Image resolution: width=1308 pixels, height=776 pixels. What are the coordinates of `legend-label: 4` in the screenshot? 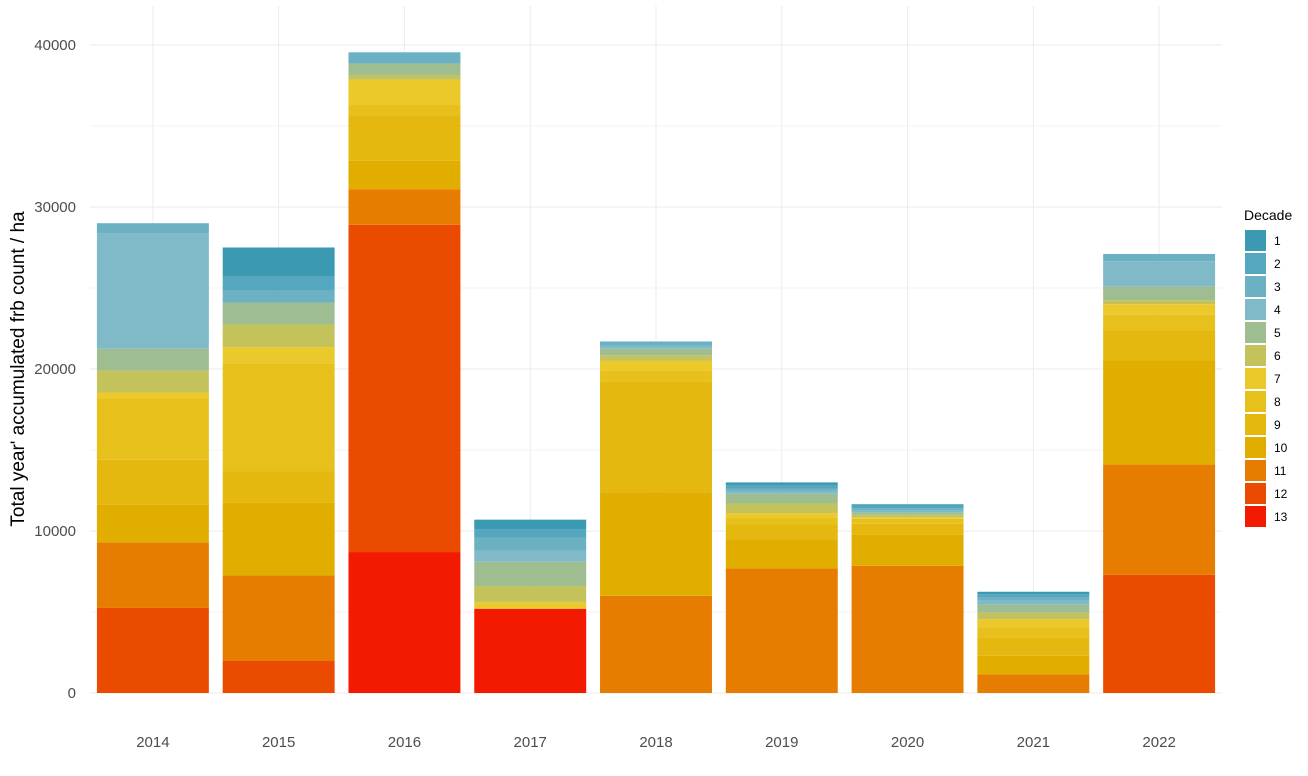 It's located at (1277, 310).